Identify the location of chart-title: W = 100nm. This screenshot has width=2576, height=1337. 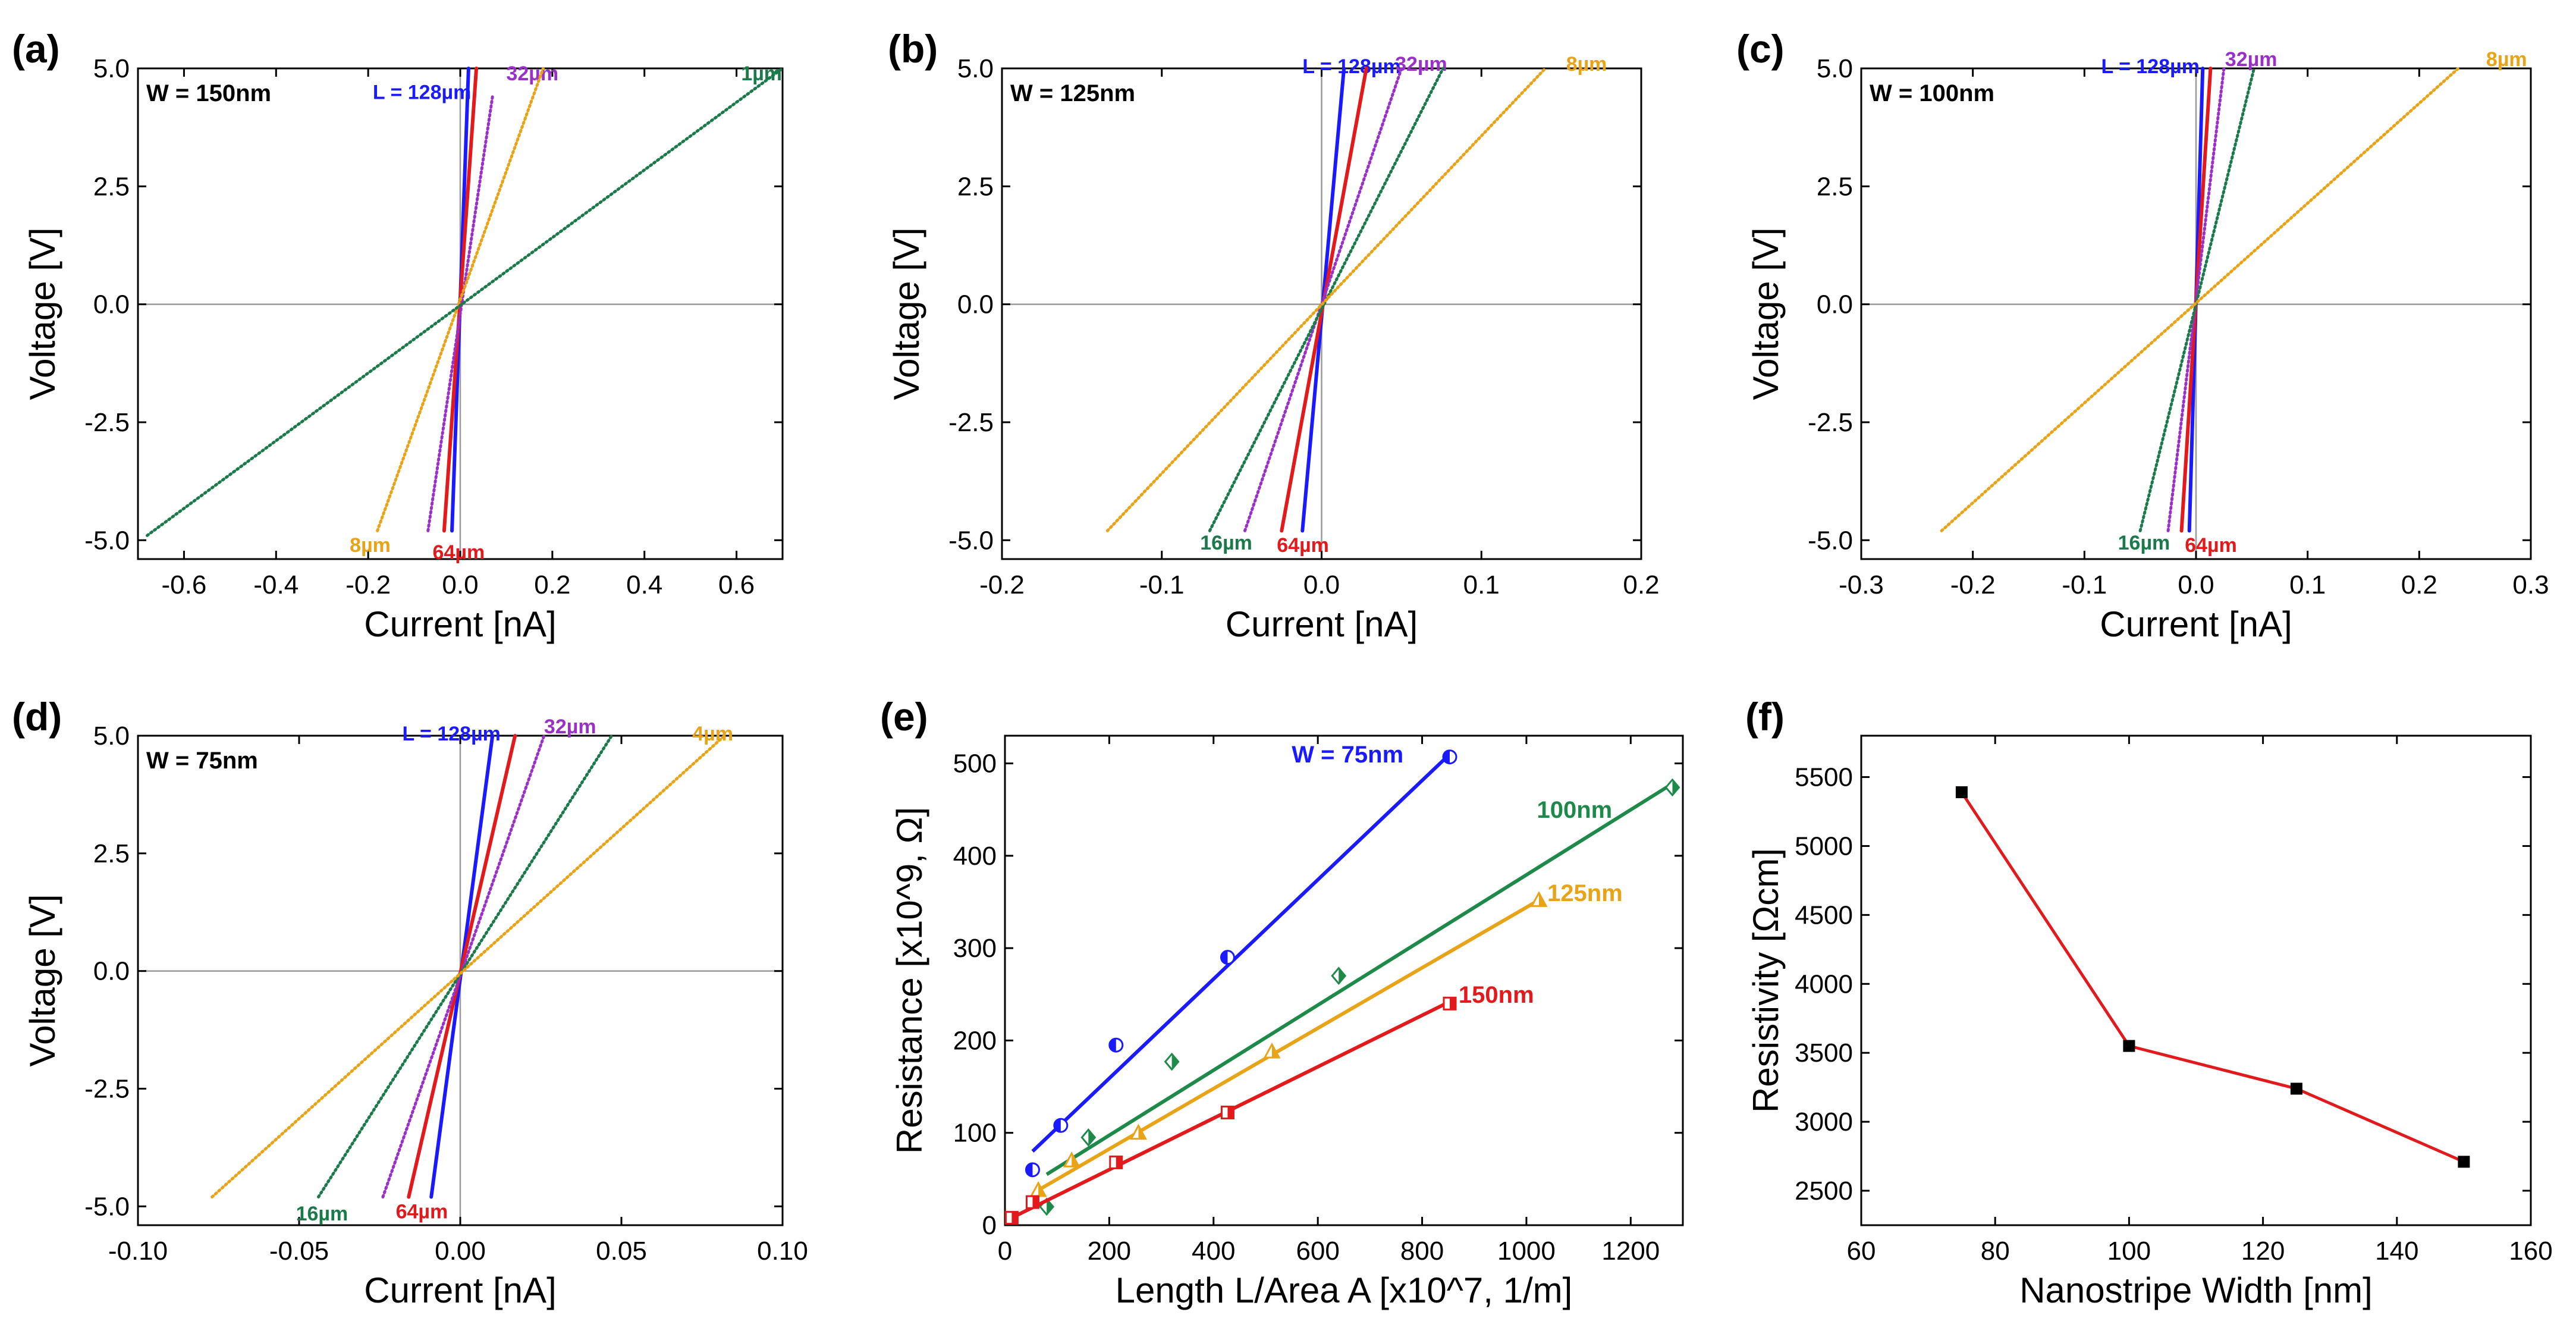
(1932, 93).